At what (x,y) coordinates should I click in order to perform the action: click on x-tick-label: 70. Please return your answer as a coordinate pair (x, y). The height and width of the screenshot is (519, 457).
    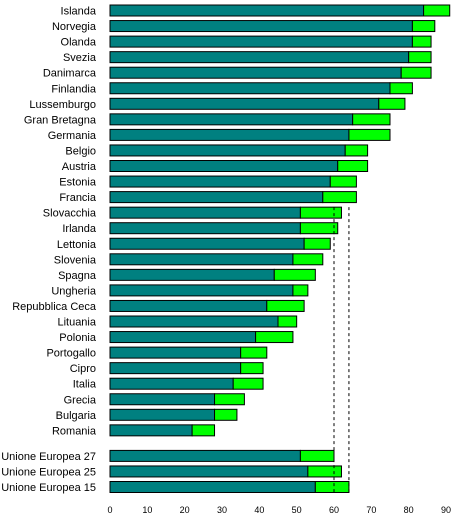
    Looking at the image, I should click on (371, 510).